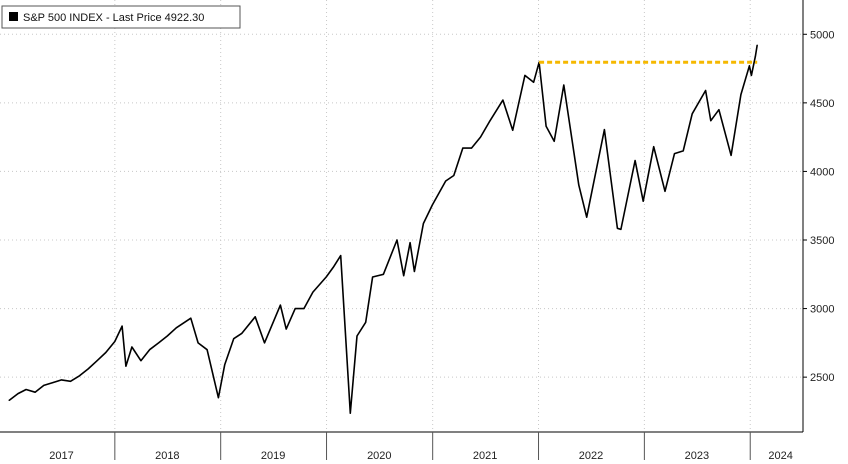 This screenshot has width=848, height=464. I want to click on x-tick-label: 2023, so click(697, 456).